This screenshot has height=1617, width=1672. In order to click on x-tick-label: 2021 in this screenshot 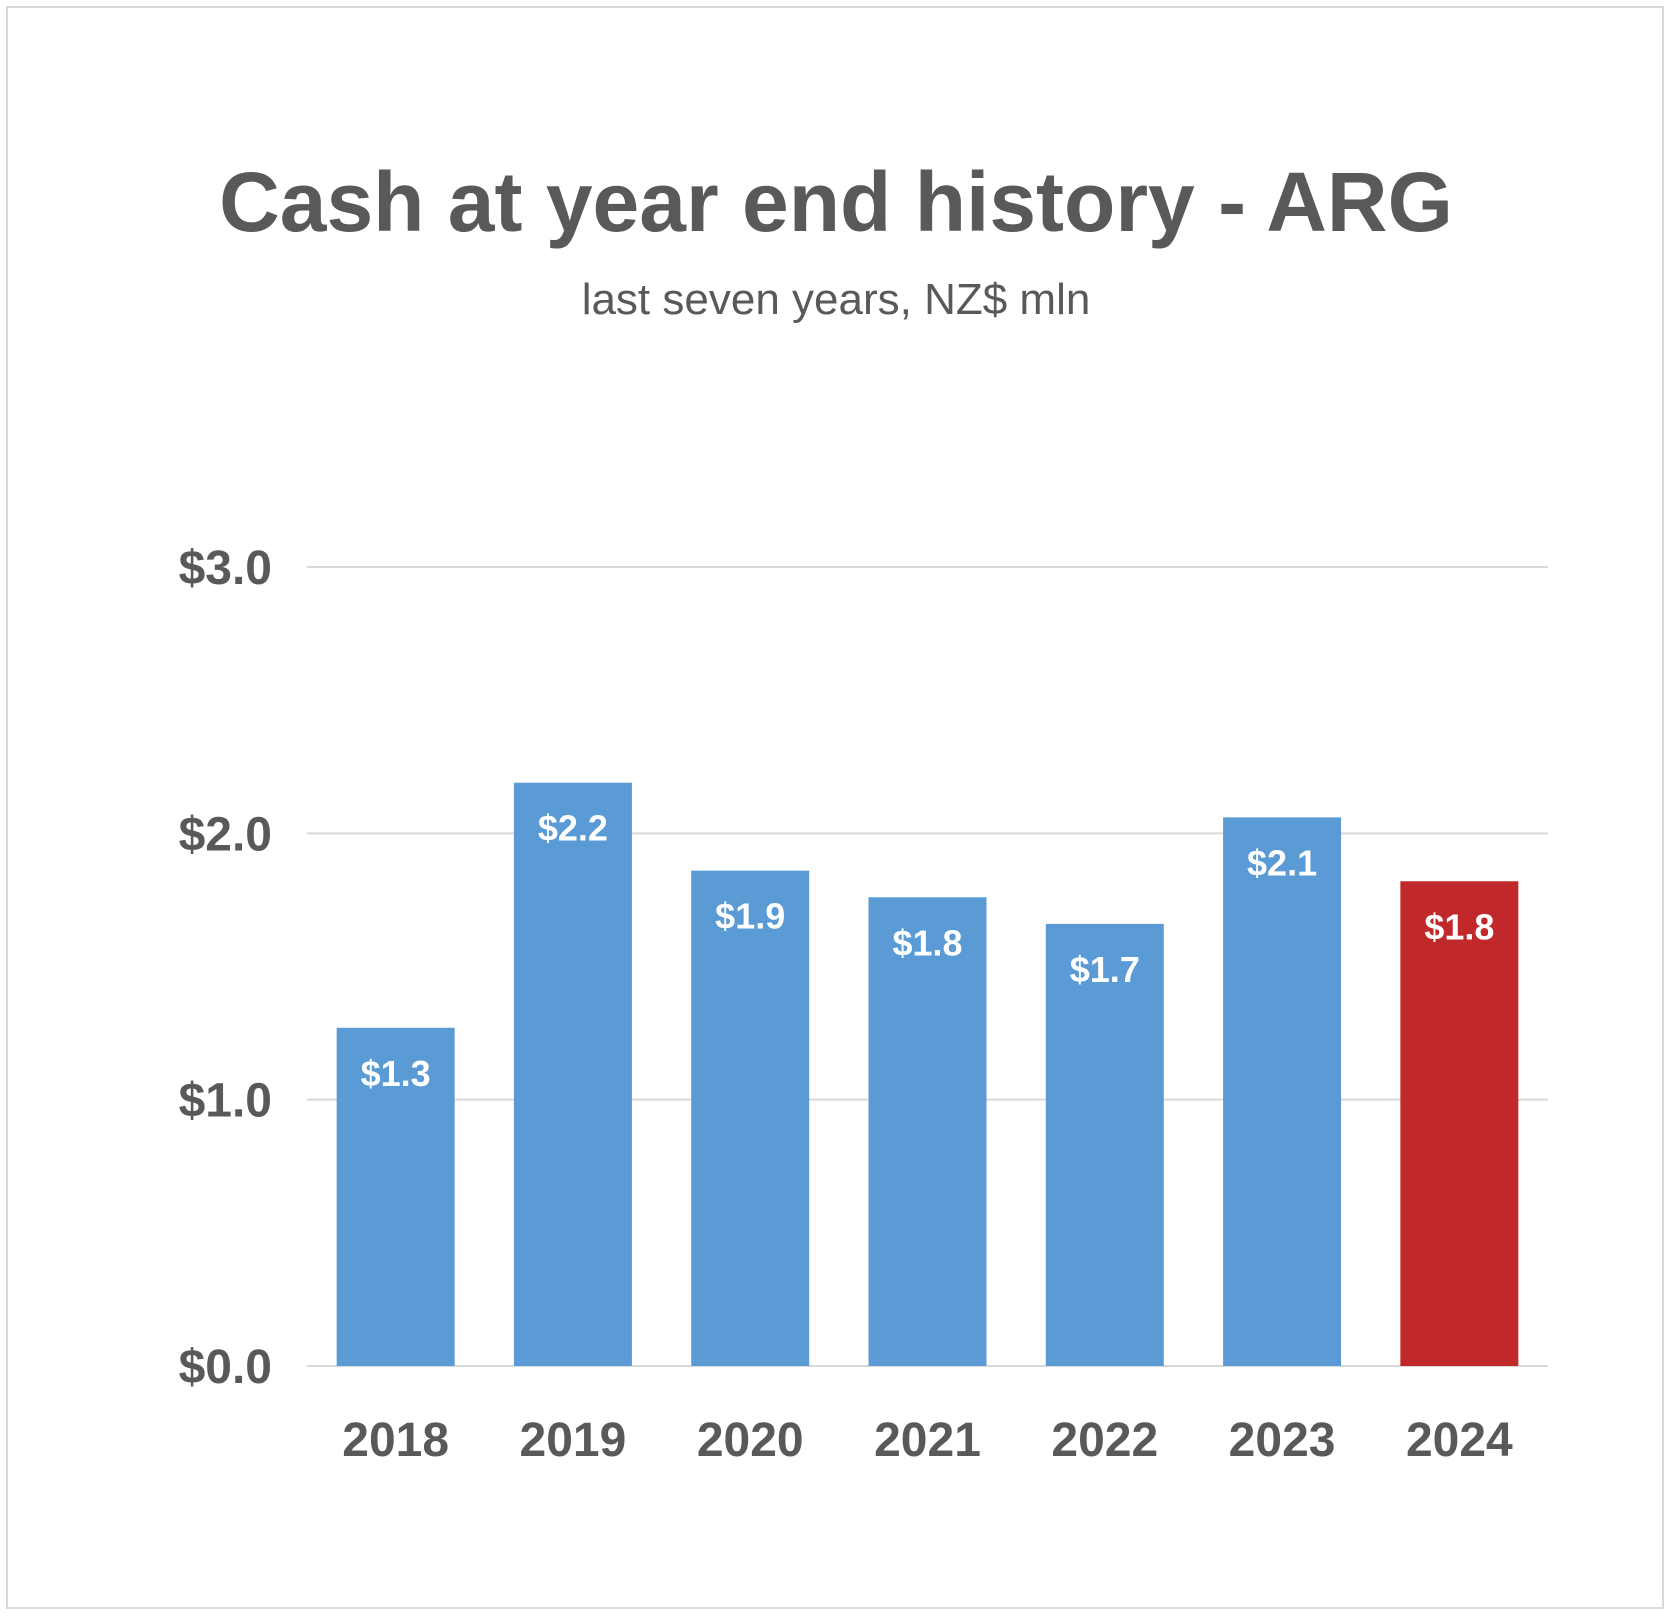, I will do `click(927, 1440)`.